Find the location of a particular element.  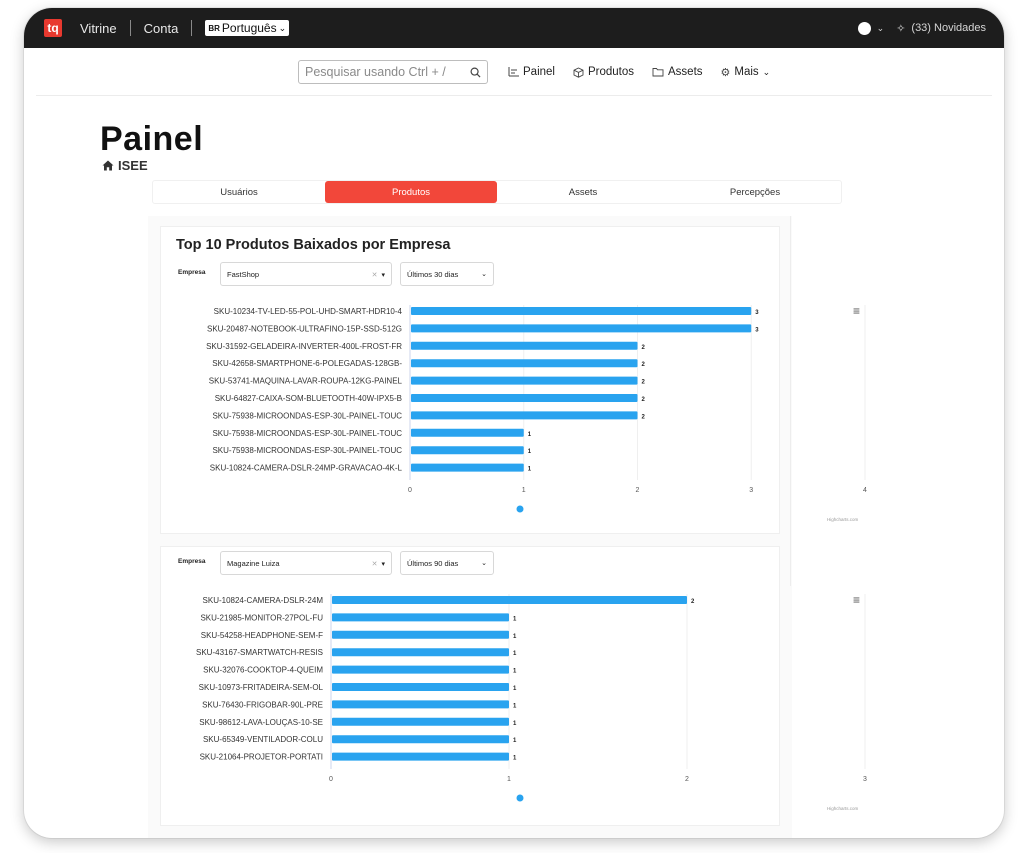

nav-painel-label: Painel is located at coordinates (539, 72).